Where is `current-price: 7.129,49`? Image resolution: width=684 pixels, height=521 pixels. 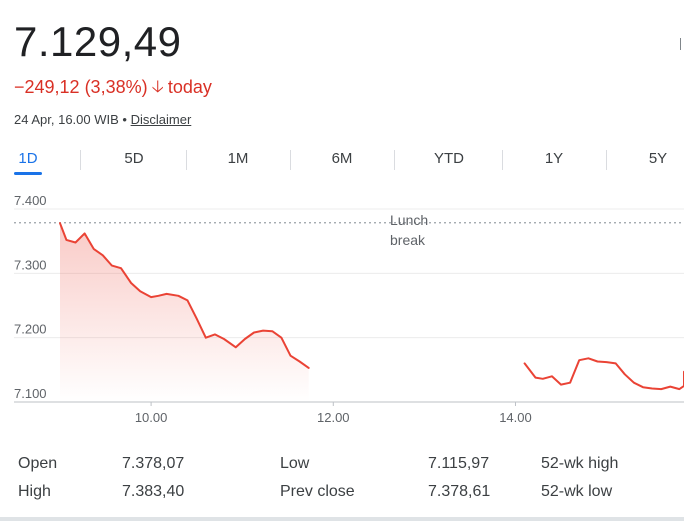
current-price: 7.129,49 is located at coordinates (98, 41).